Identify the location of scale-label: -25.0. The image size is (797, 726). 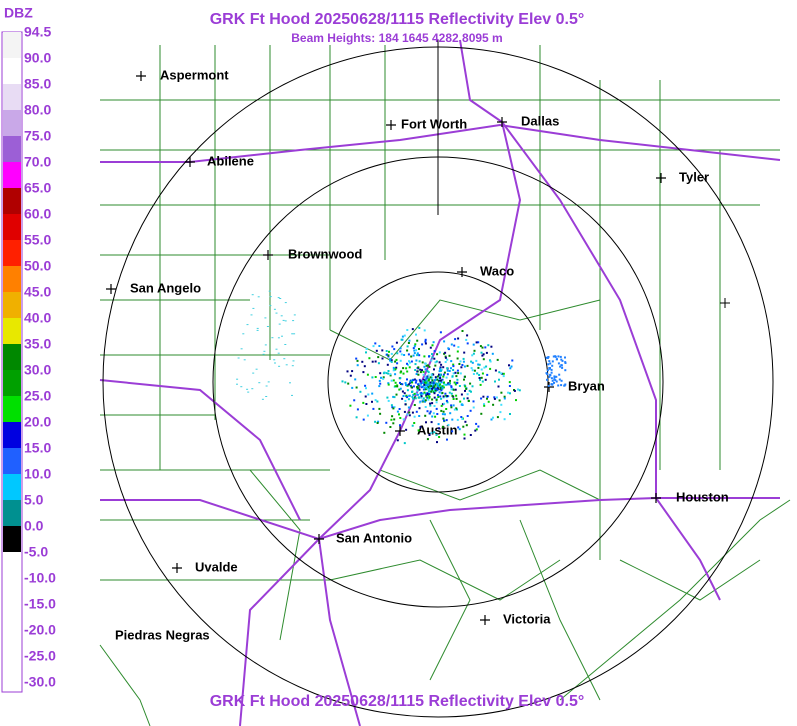
(40, 656).